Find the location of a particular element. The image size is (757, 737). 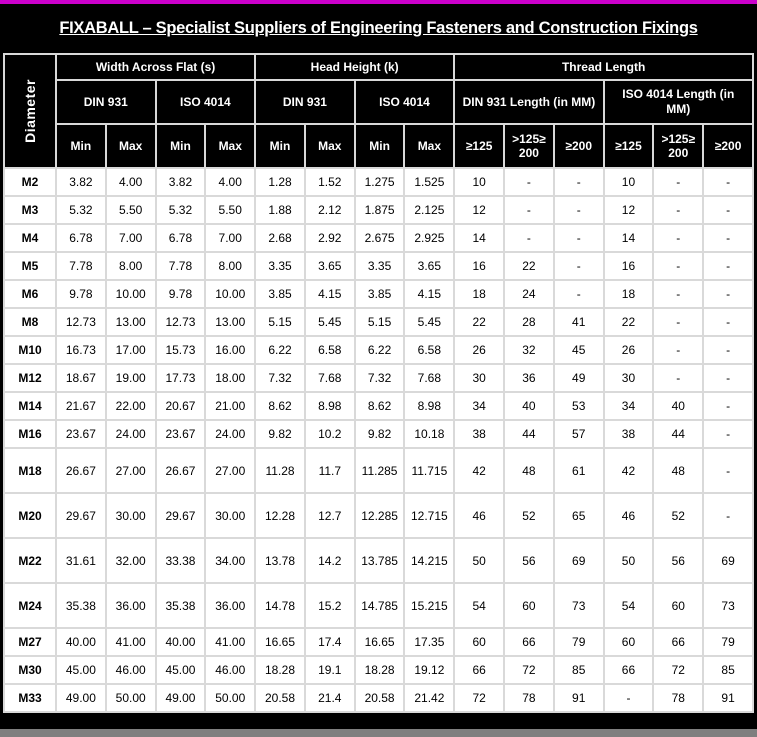

diameter-cell: M24 is located at coordinates (30, 605).